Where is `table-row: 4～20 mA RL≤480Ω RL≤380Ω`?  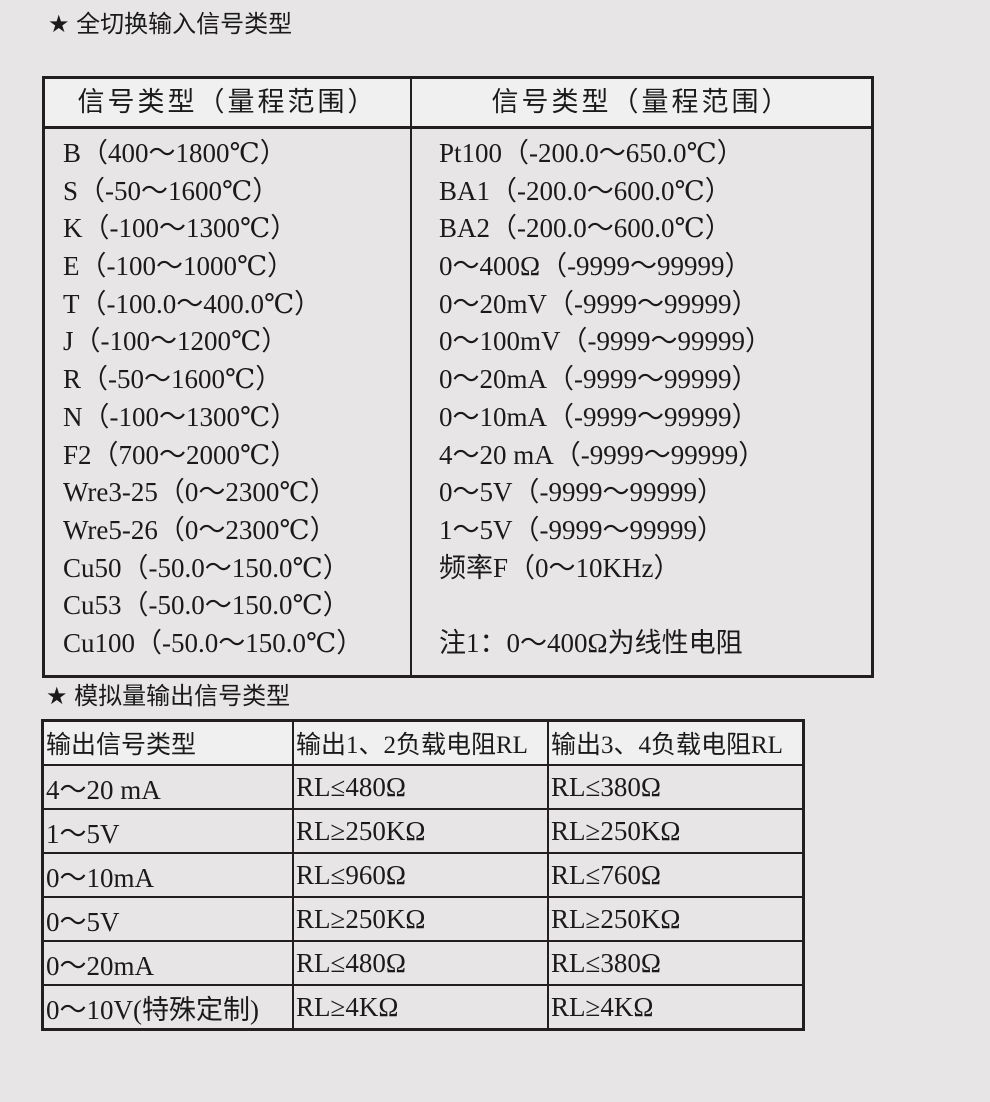
table-row: 4～20 mA RL≤480Ω RL≤380Ω is located at coordinates (423, 787).